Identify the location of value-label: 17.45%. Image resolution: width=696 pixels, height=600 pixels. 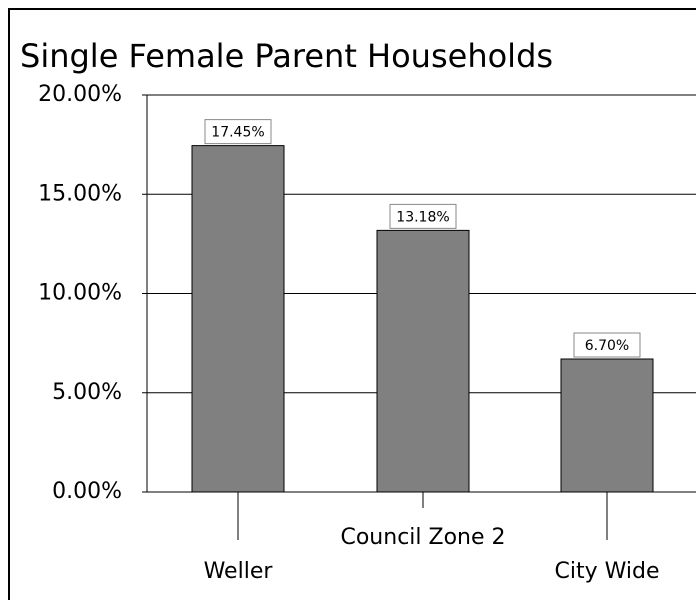
(237, 133).